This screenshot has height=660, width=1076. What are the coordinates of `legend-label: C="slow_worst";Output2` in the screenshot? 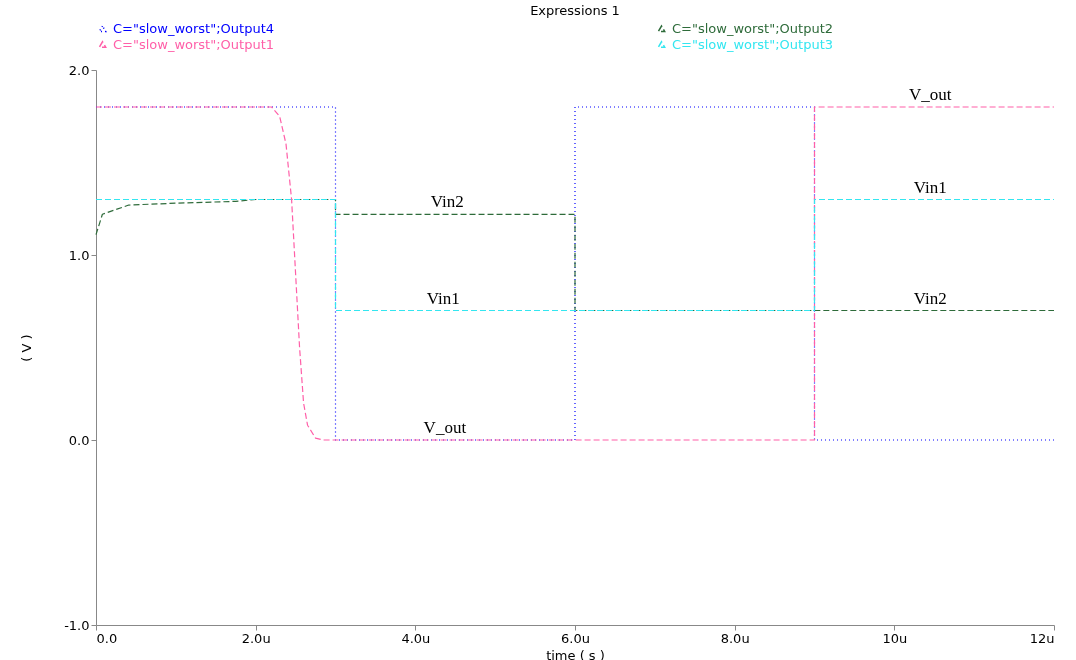 It's located at (753, 28).